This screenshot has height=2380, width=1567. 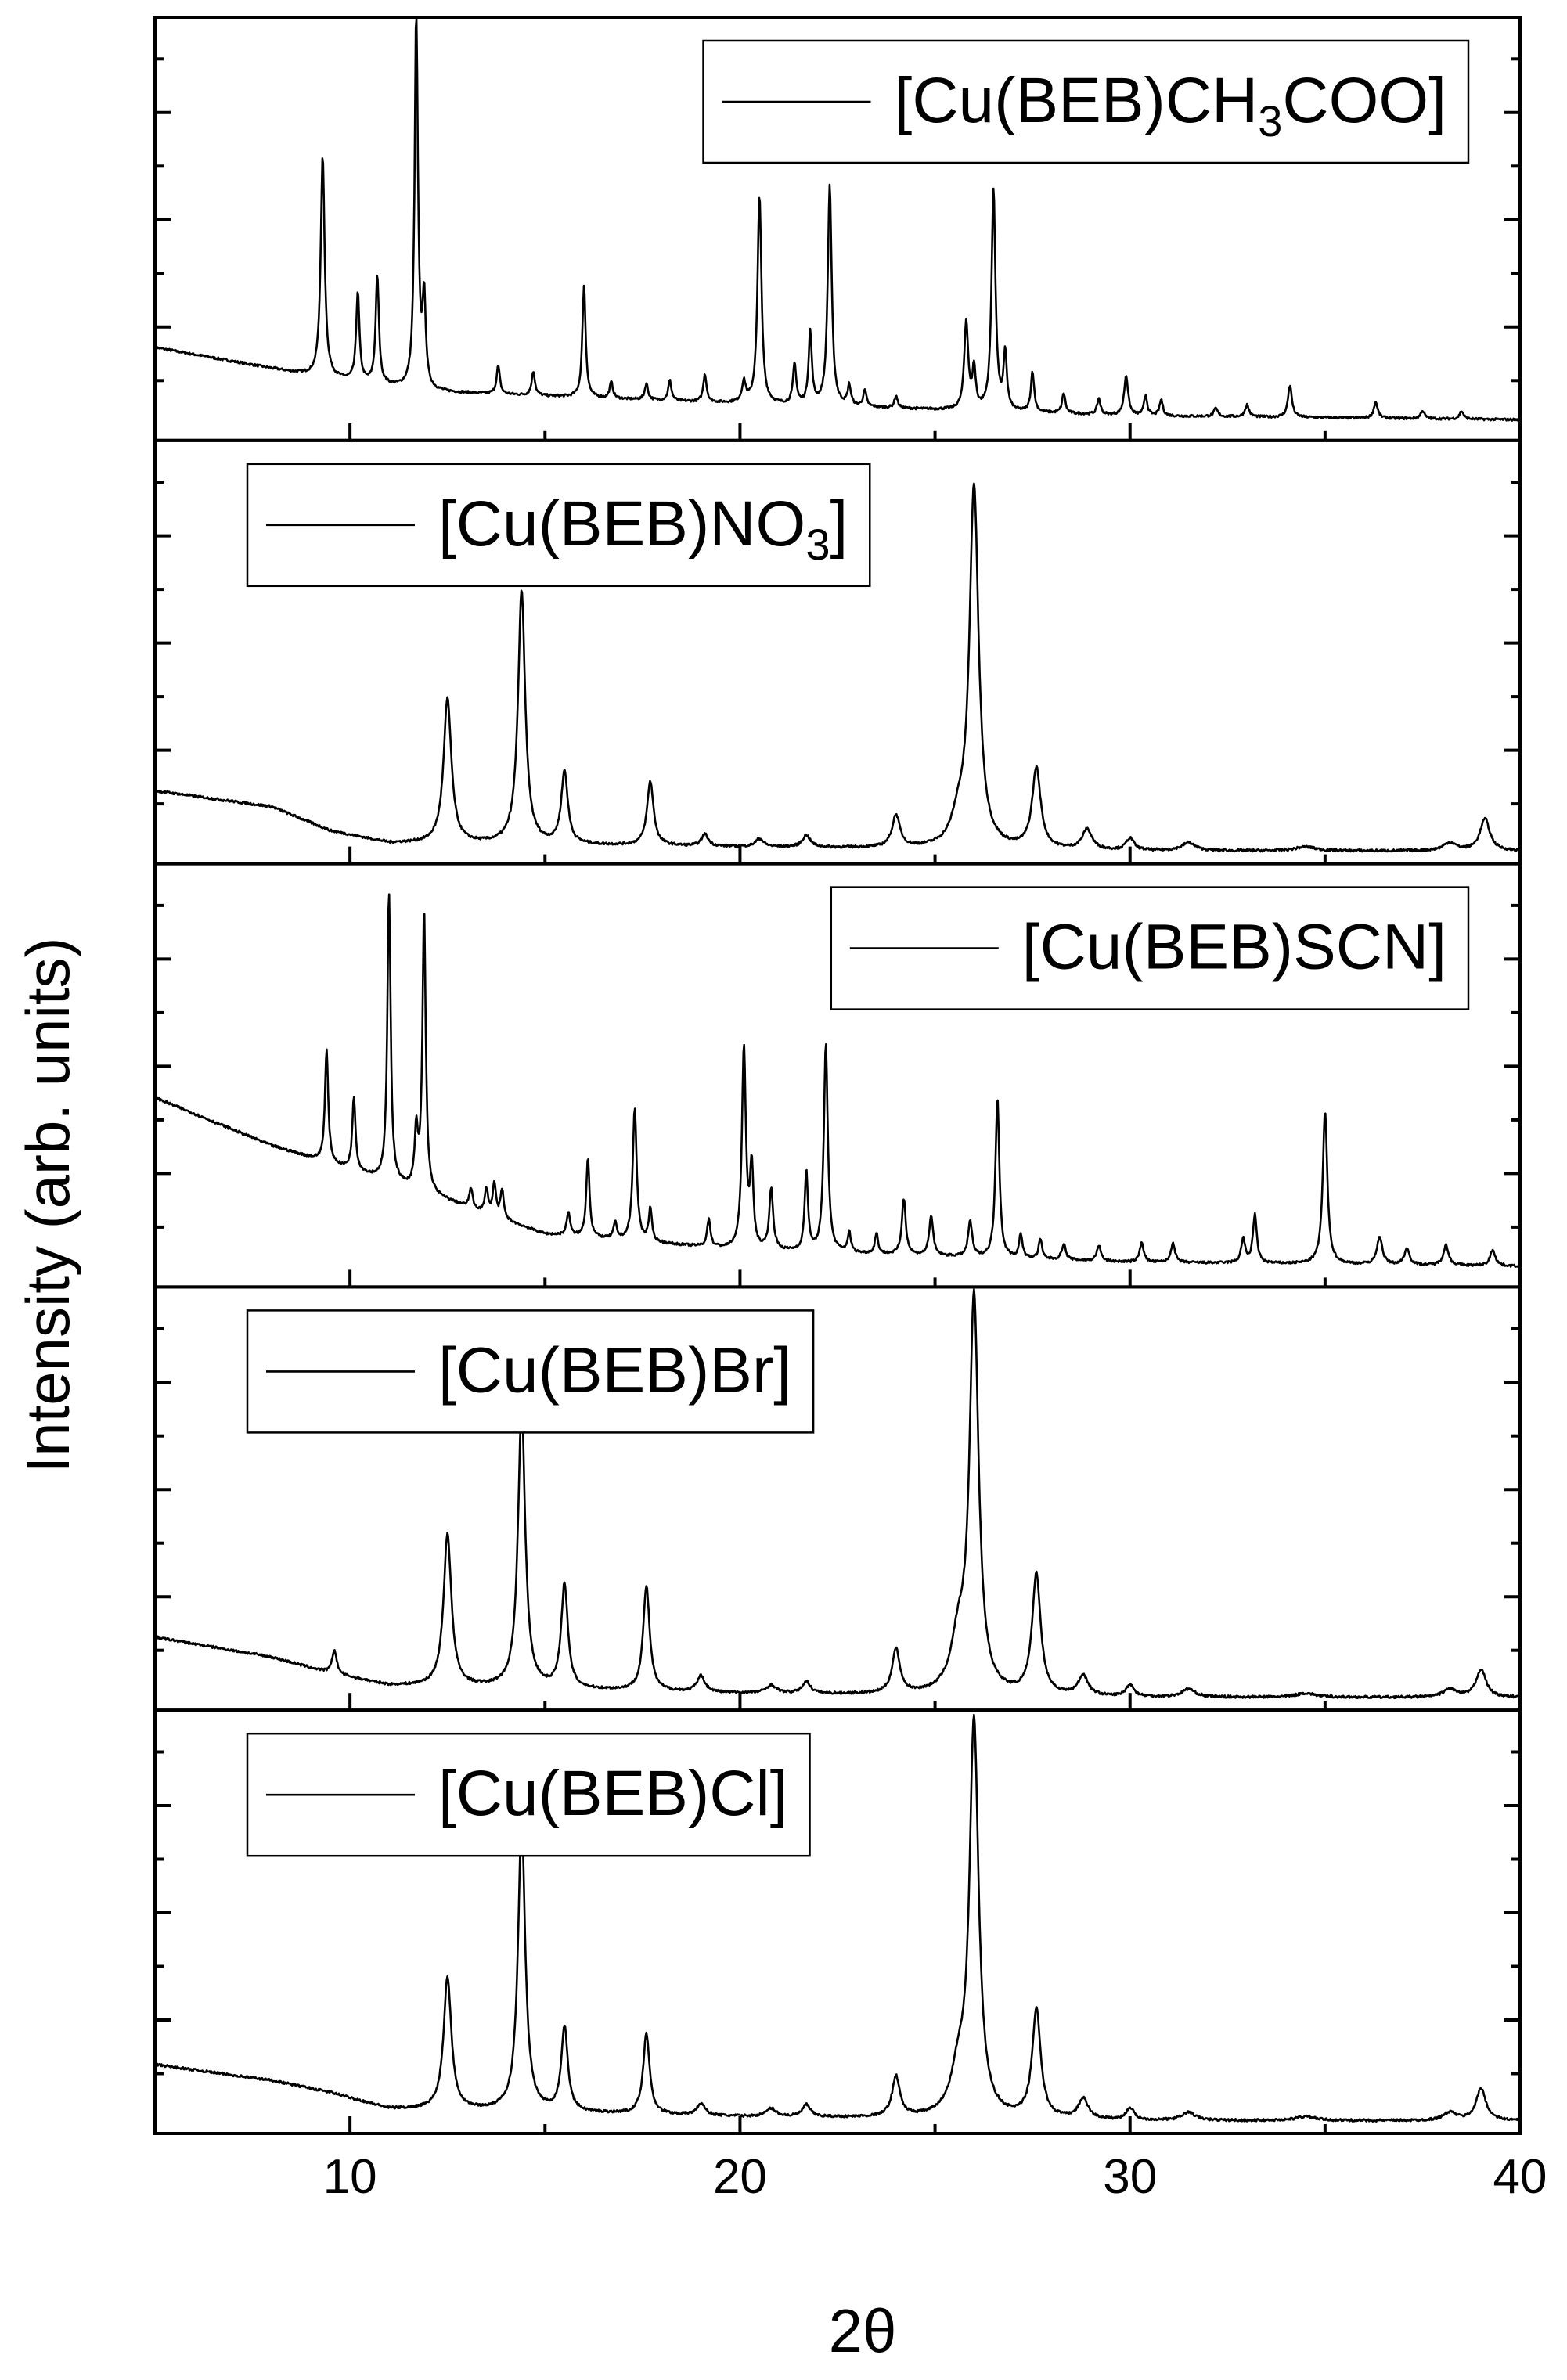 I want to click on x-tick-label: 10, so click(x=350, y=2177).